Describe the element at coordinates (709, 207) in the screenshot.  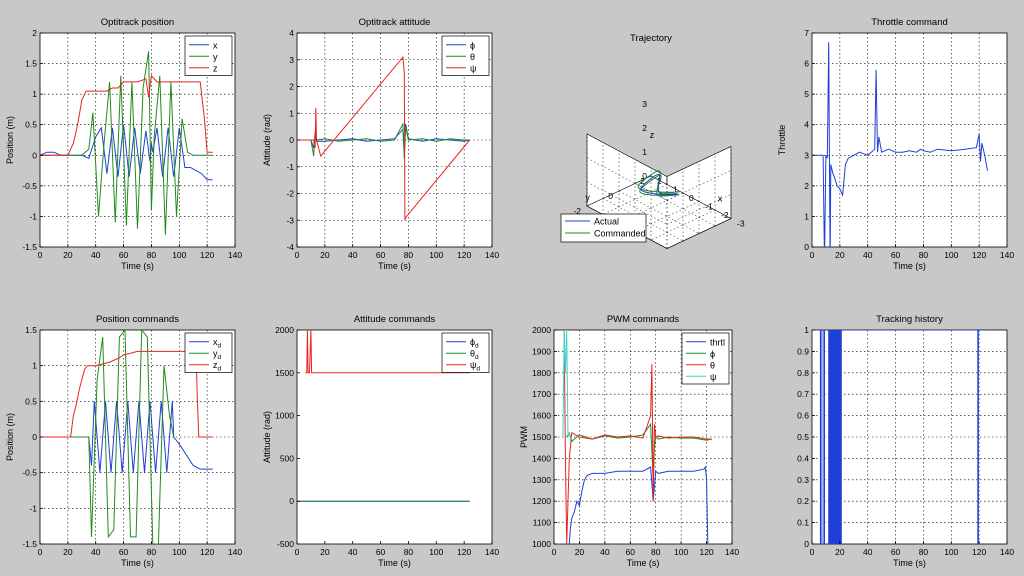
I see `x-tick-label: -1` at that location.